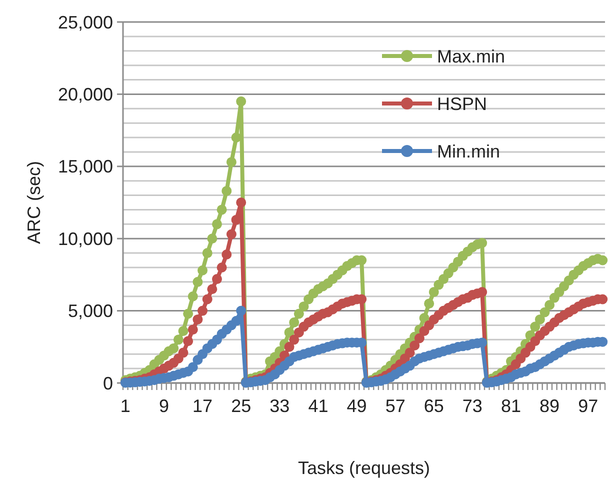 The image size is (610, 489). Describe the element at coordinates (90, 311) in the screenshot. I see `y-tick-label: 5,000` at that location.